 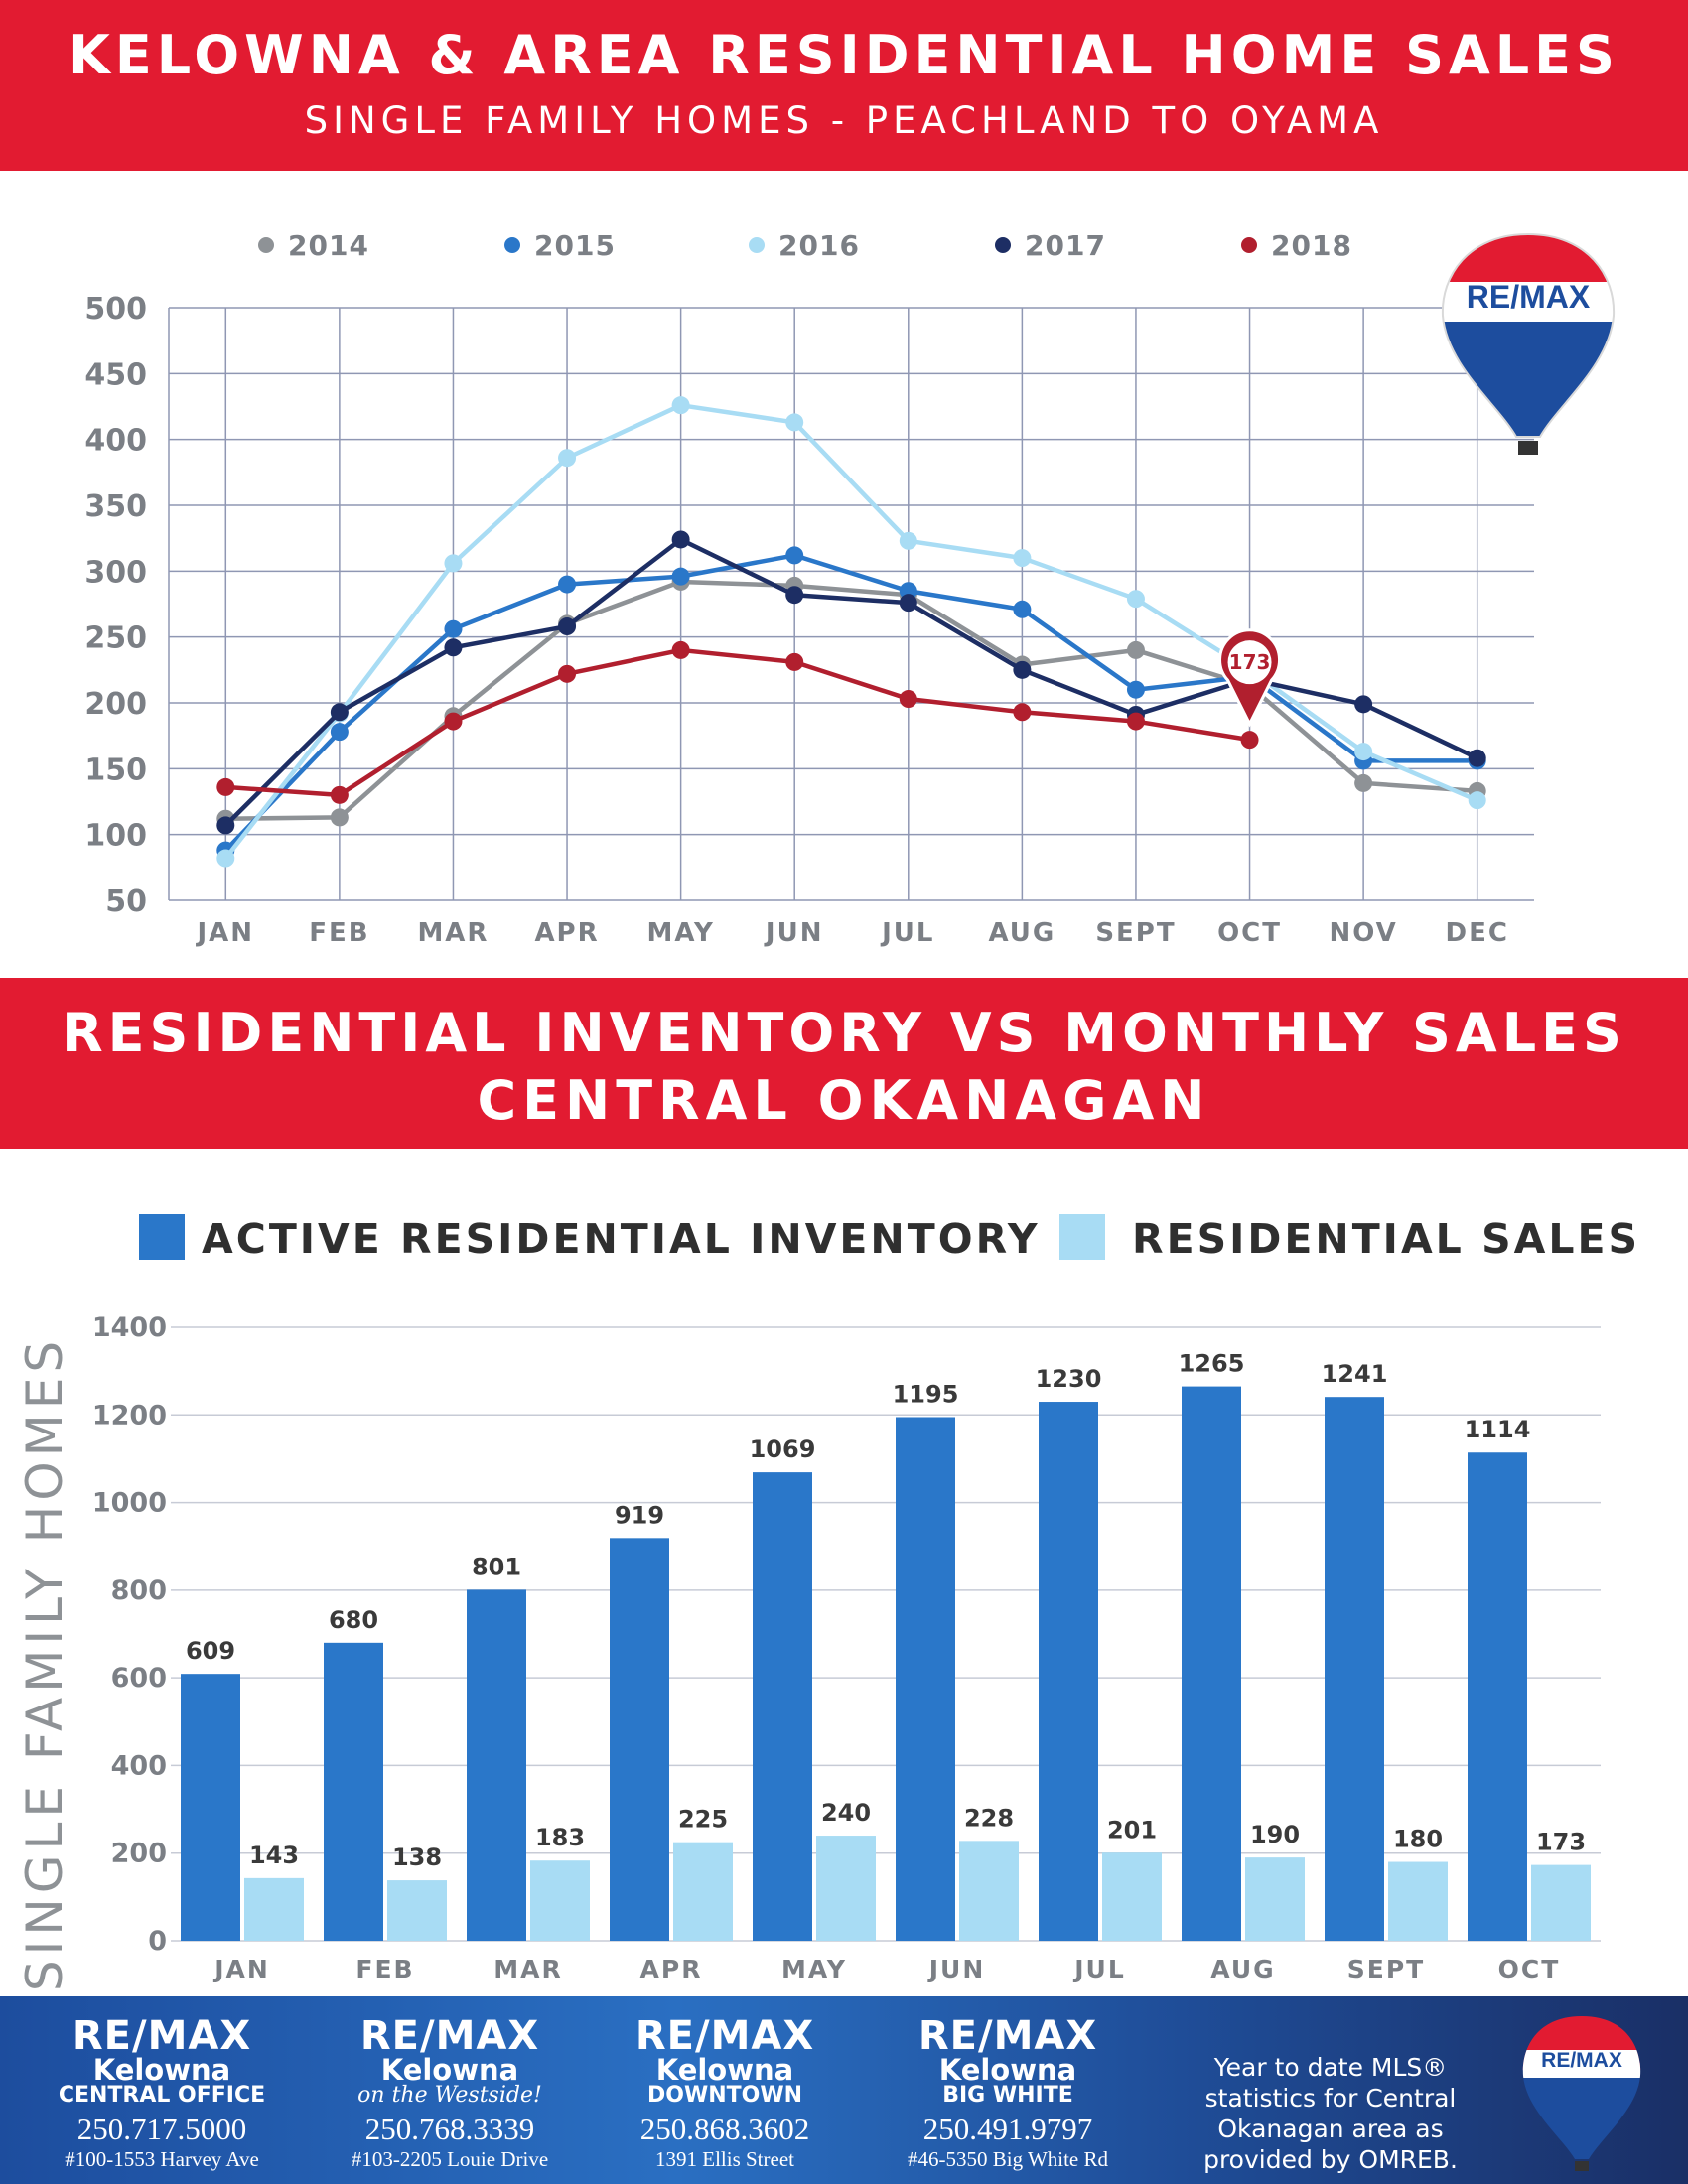 What do you see at coordinates (328, 245) in the screenshot?
I see `legend-label: 2014` at bounding box center [328, 245].